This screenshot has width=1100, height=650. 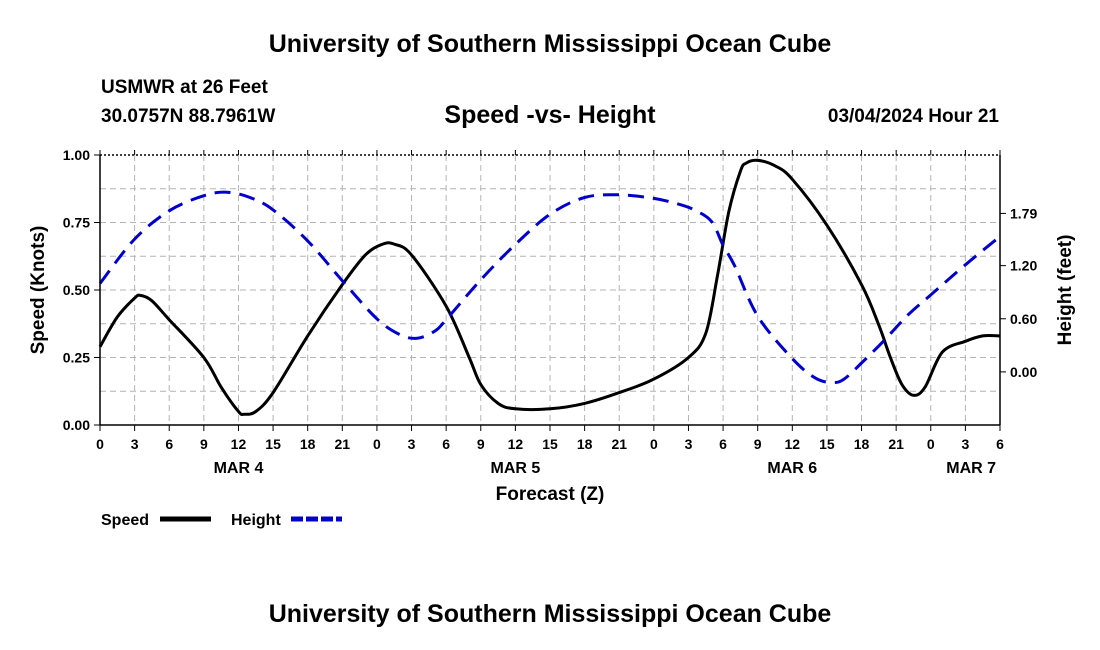 What do you see at coordinates (38, 290) in the screenshot?
I see `y-axis-label: Speed (Knots)` at bounding box center [38, 290].